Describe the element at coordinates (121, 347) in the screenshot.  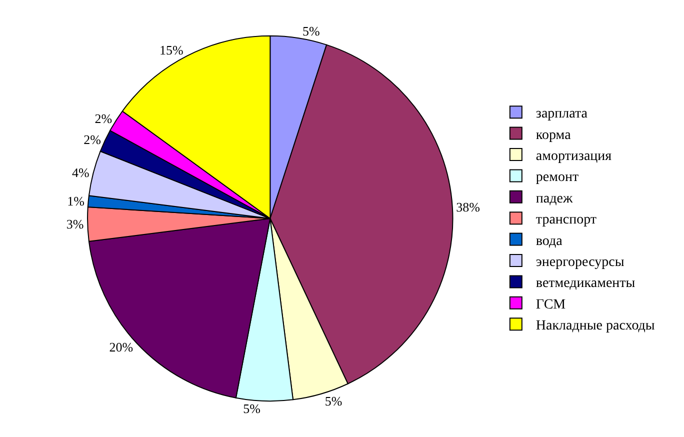
I see `data-label: 20%` at that location.